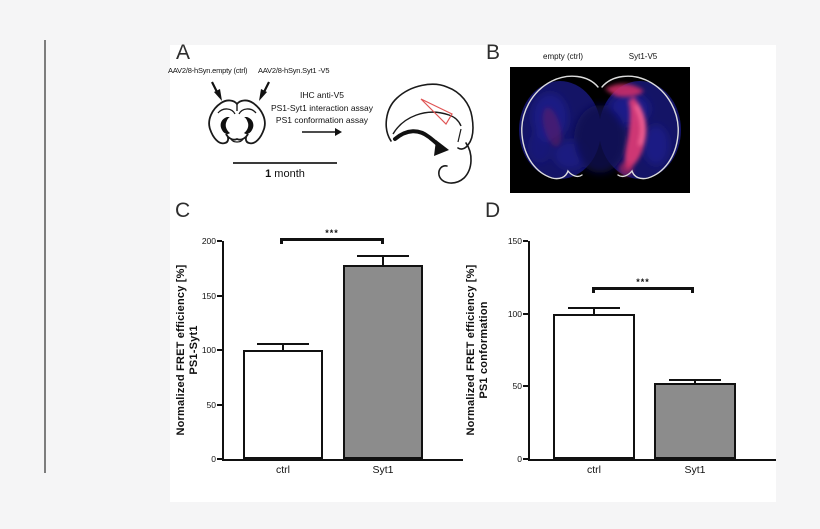 The image size is (820, 529). I want to click on y-tick-label: 200, so click(208, 241).